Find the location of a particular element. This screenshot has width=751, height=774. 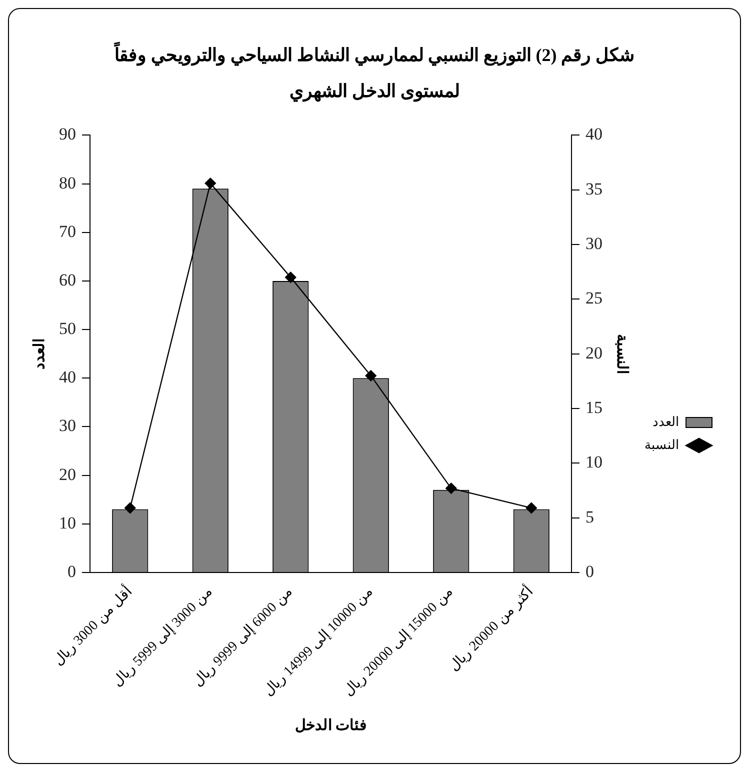

y2-tick-label: 30 is located at coordinates (594, 243).